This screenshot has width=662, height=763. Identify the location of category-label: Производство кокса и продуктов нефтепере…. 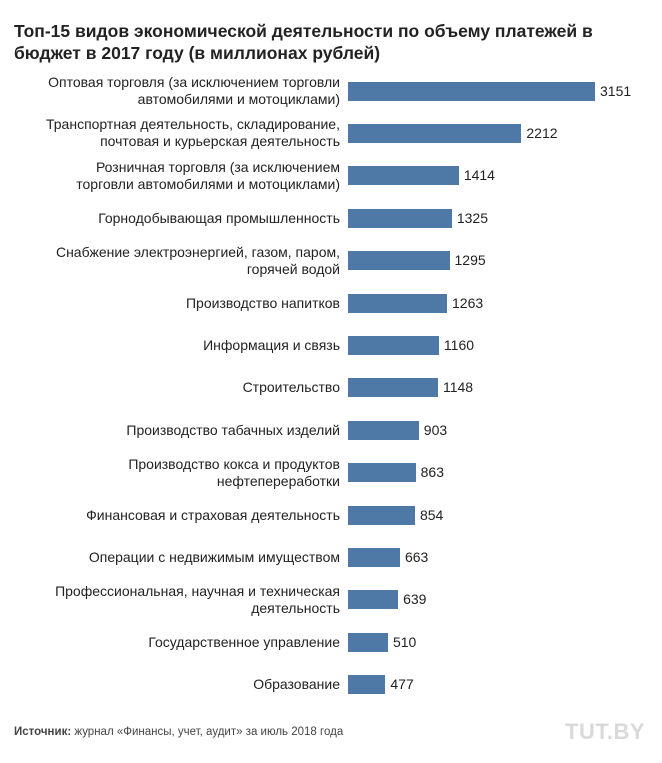
(234, 472).